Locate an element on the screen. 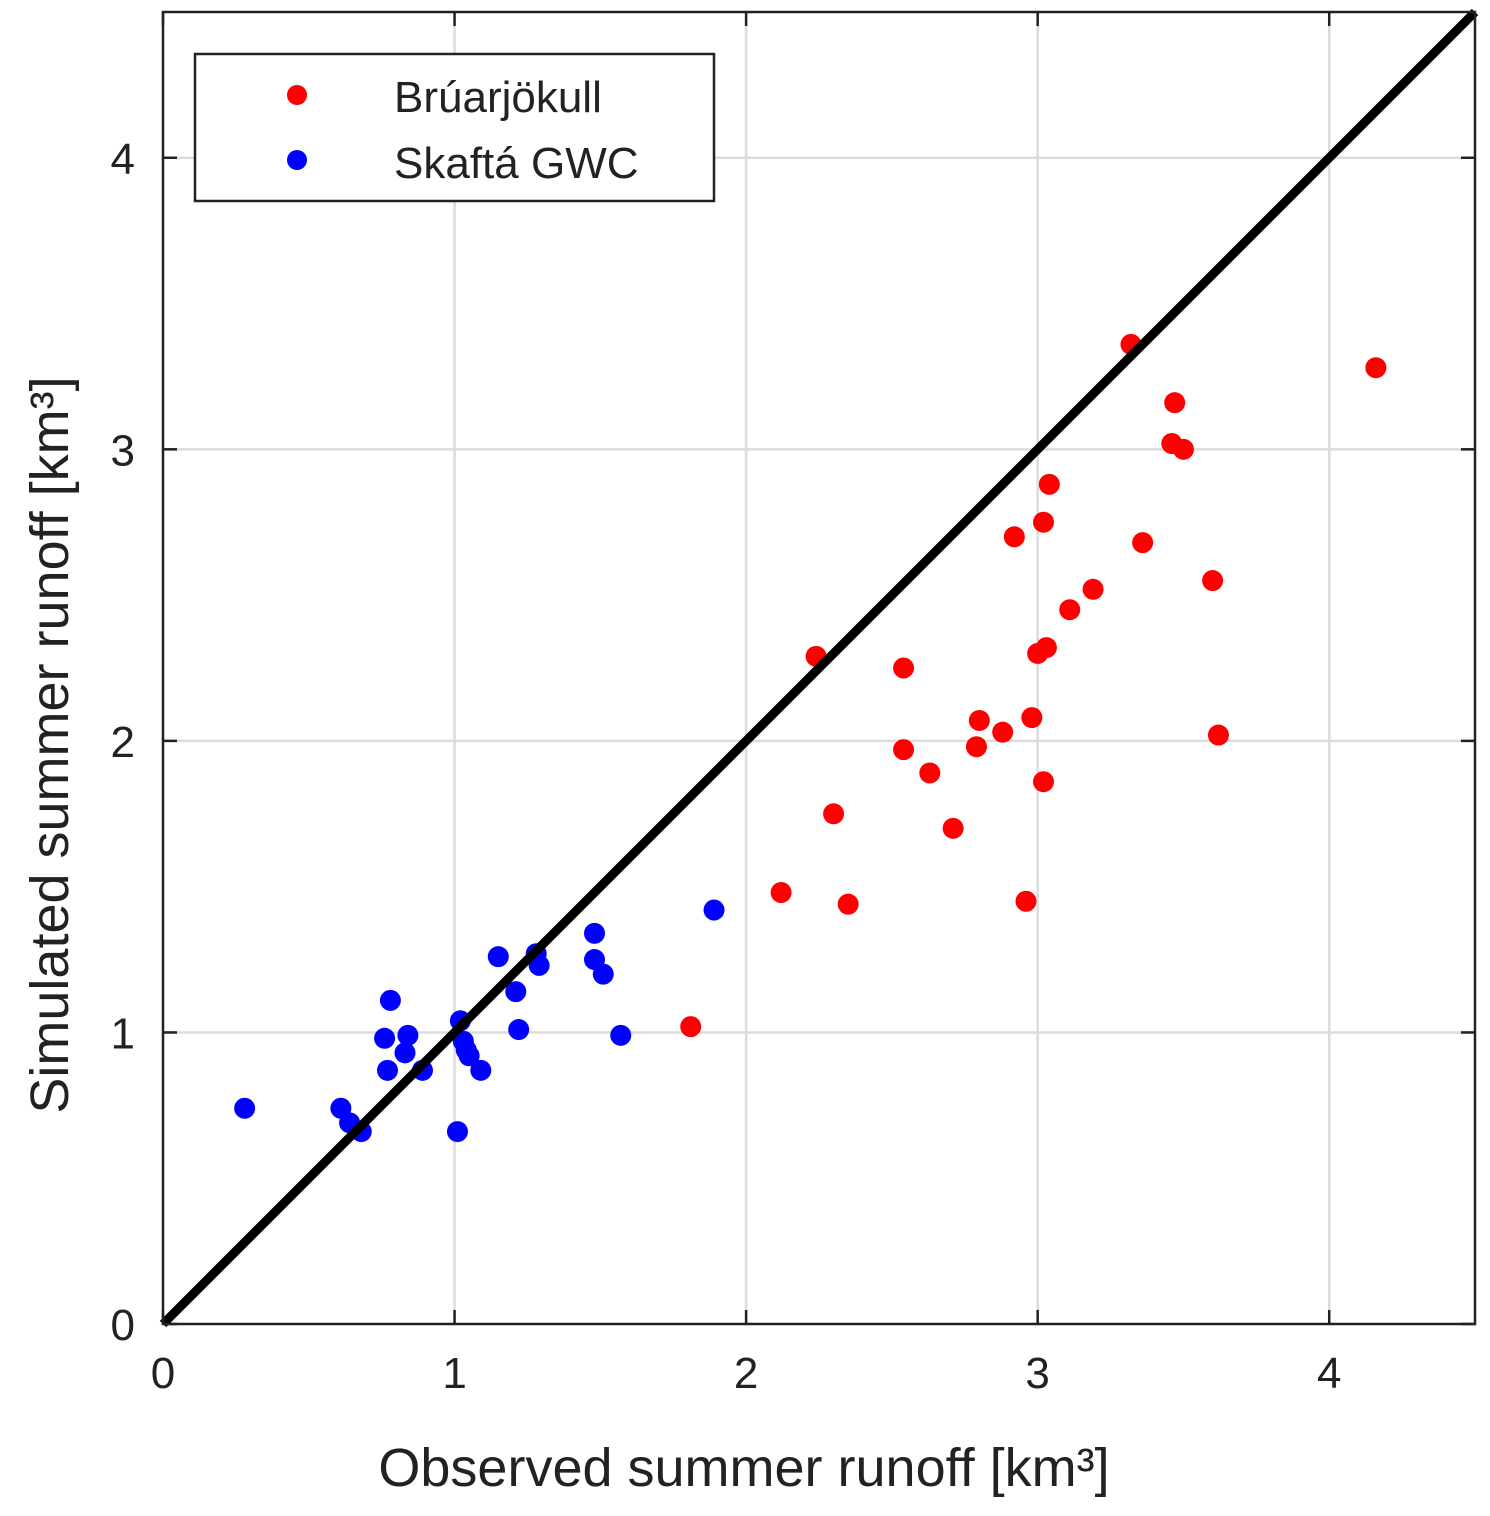 This screenshot has width=1490, height=1516. y-axis-title: Simulated summer runoff [km³] is located at coordinates (50, 744).